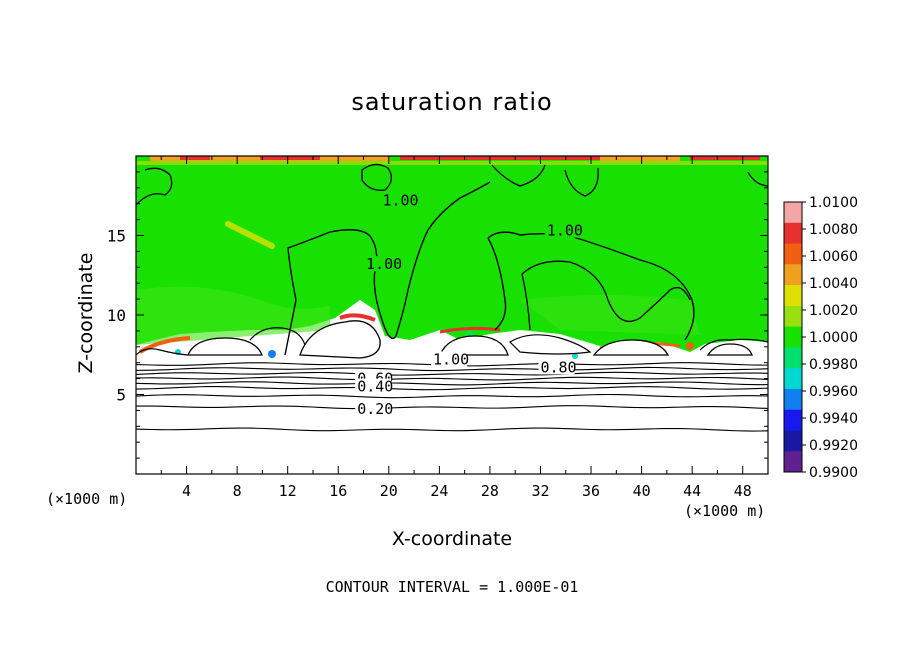 Image resolution: width=904 pixels, height=654 pixels. What do you see at coordinates (833, 392) in the screenshot?
I see `colorbar-label: 0.9960` at bounding box center [833, 392].